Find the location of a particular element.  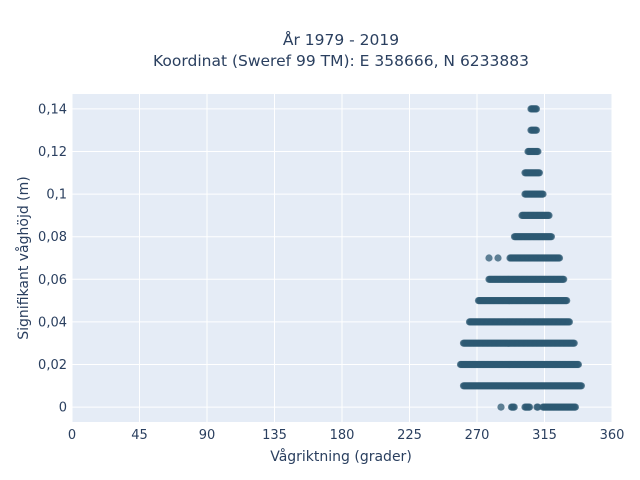

chart-title-line1: År 1979 - 2019 is located at coordinates (341, 39).